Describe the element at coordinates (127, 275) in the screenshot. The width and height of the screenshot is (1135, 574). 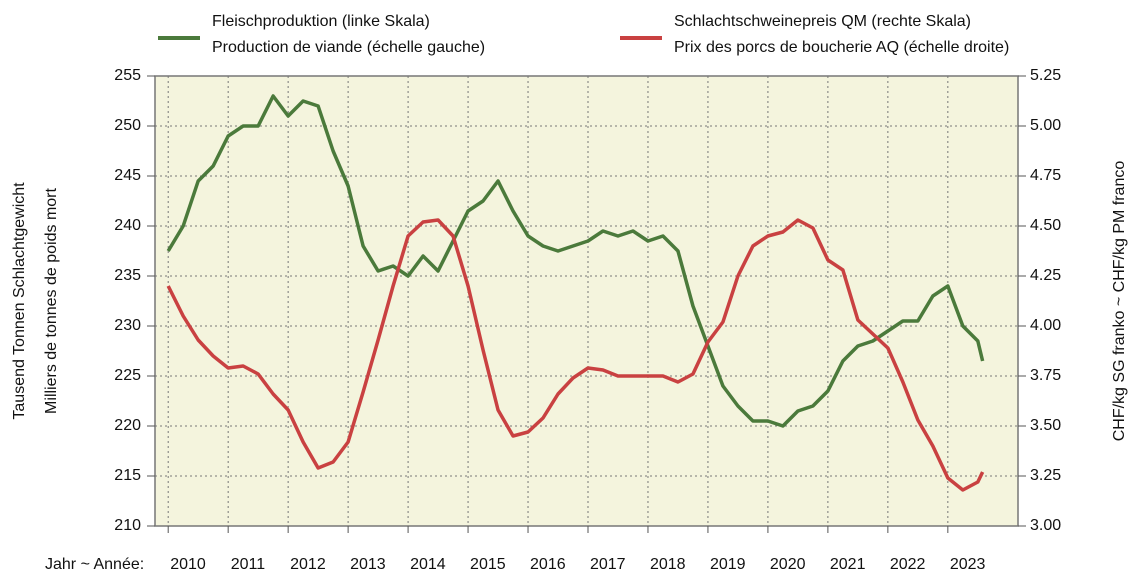
I see `y-tick-label: 235` at that location.